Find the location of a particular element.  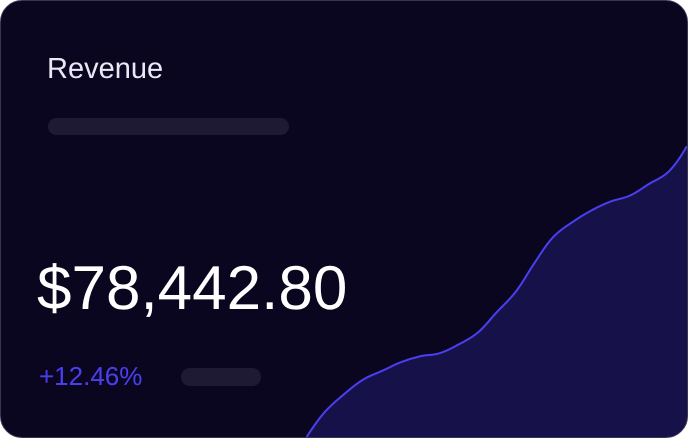

annotation: $78,442.80 is located at coordinates (192, 288).